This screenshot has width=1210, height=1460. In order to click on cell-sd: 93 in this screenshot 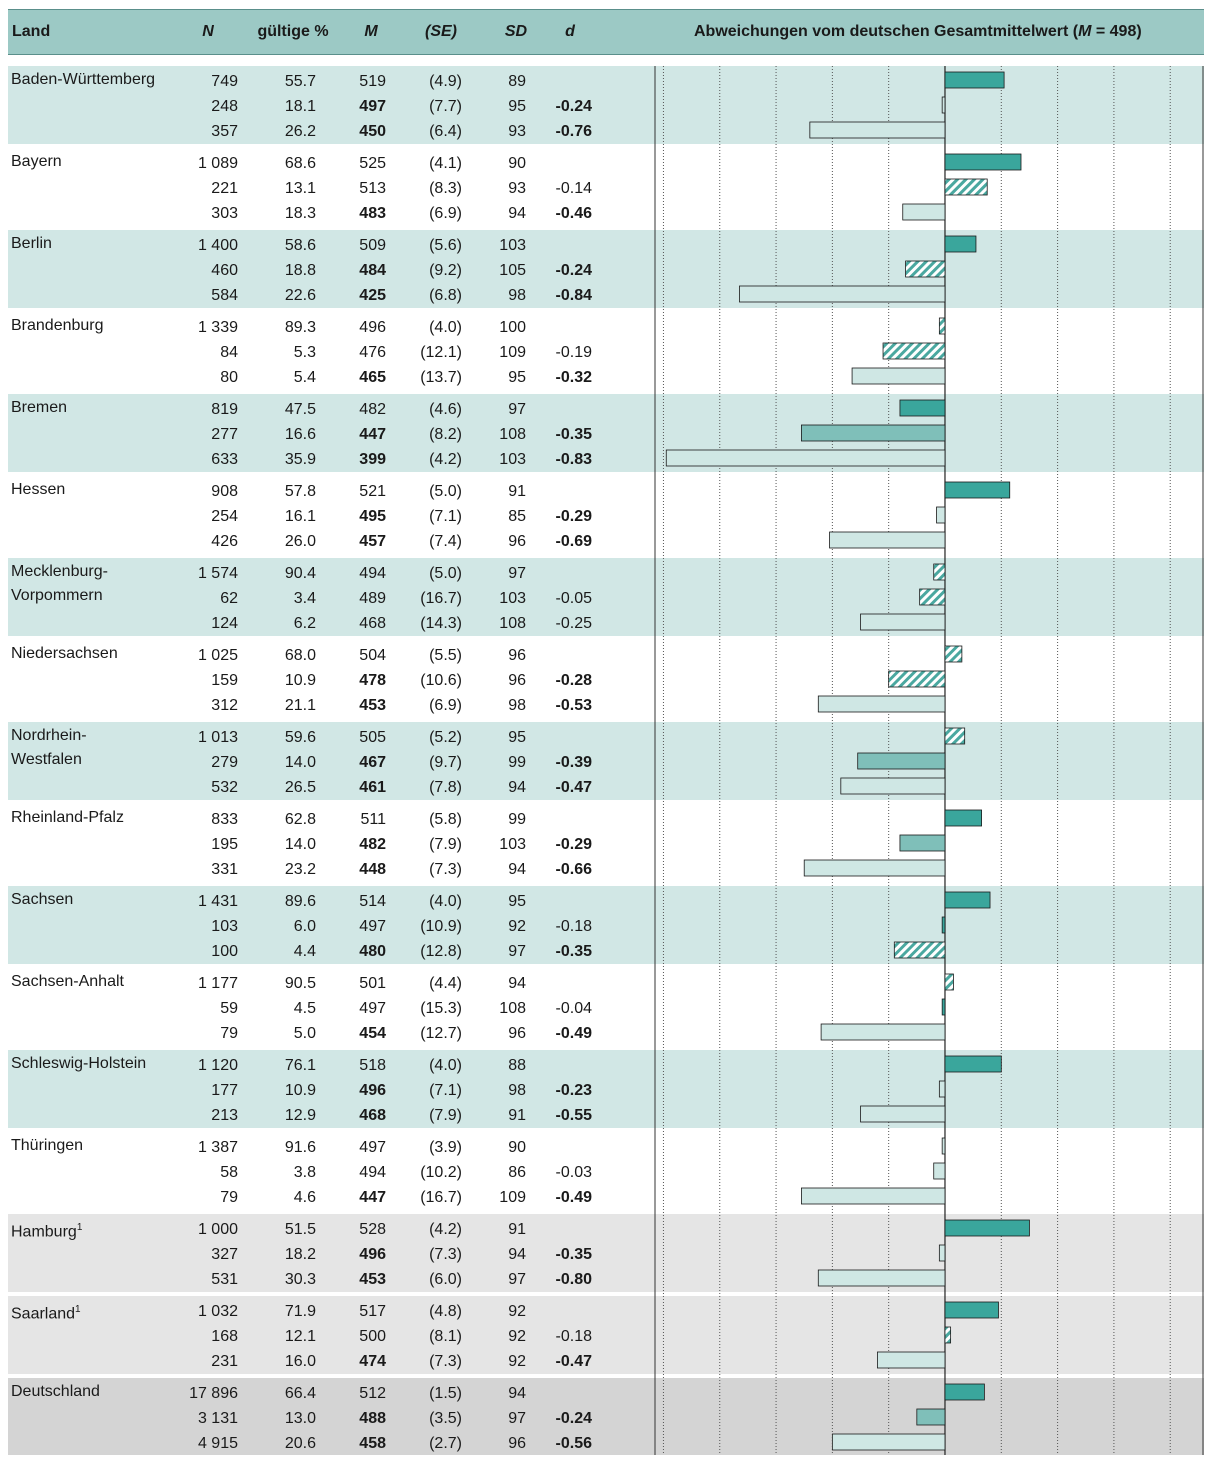, I will do `click(517, 188)`.